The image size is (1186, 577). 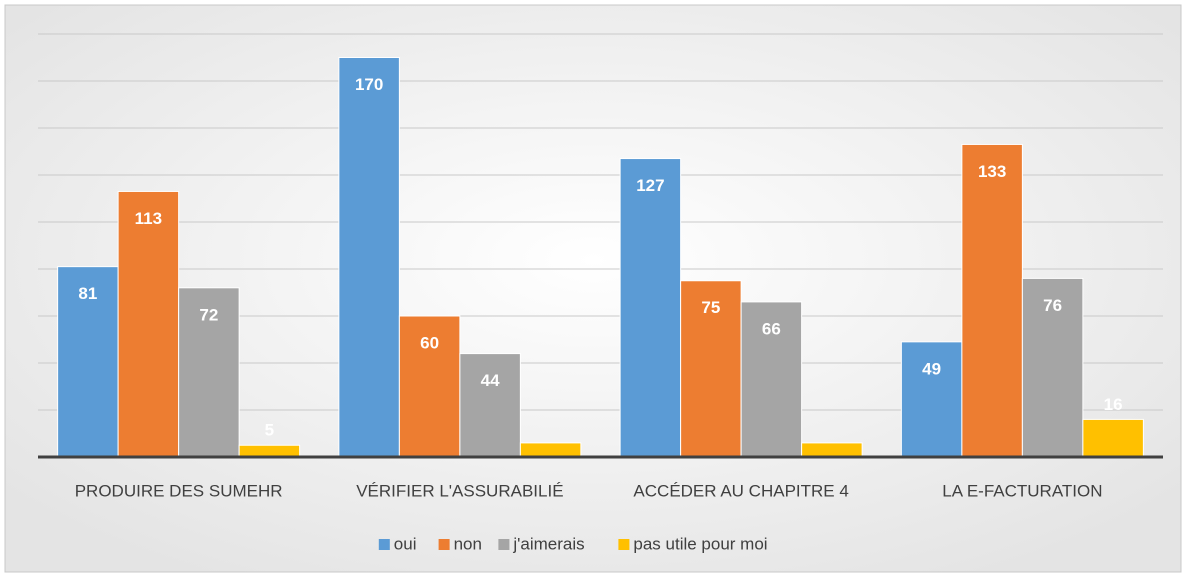 I want to click on x-tick-label: LA E-FACTURATION, so click(x=1022, y=490).